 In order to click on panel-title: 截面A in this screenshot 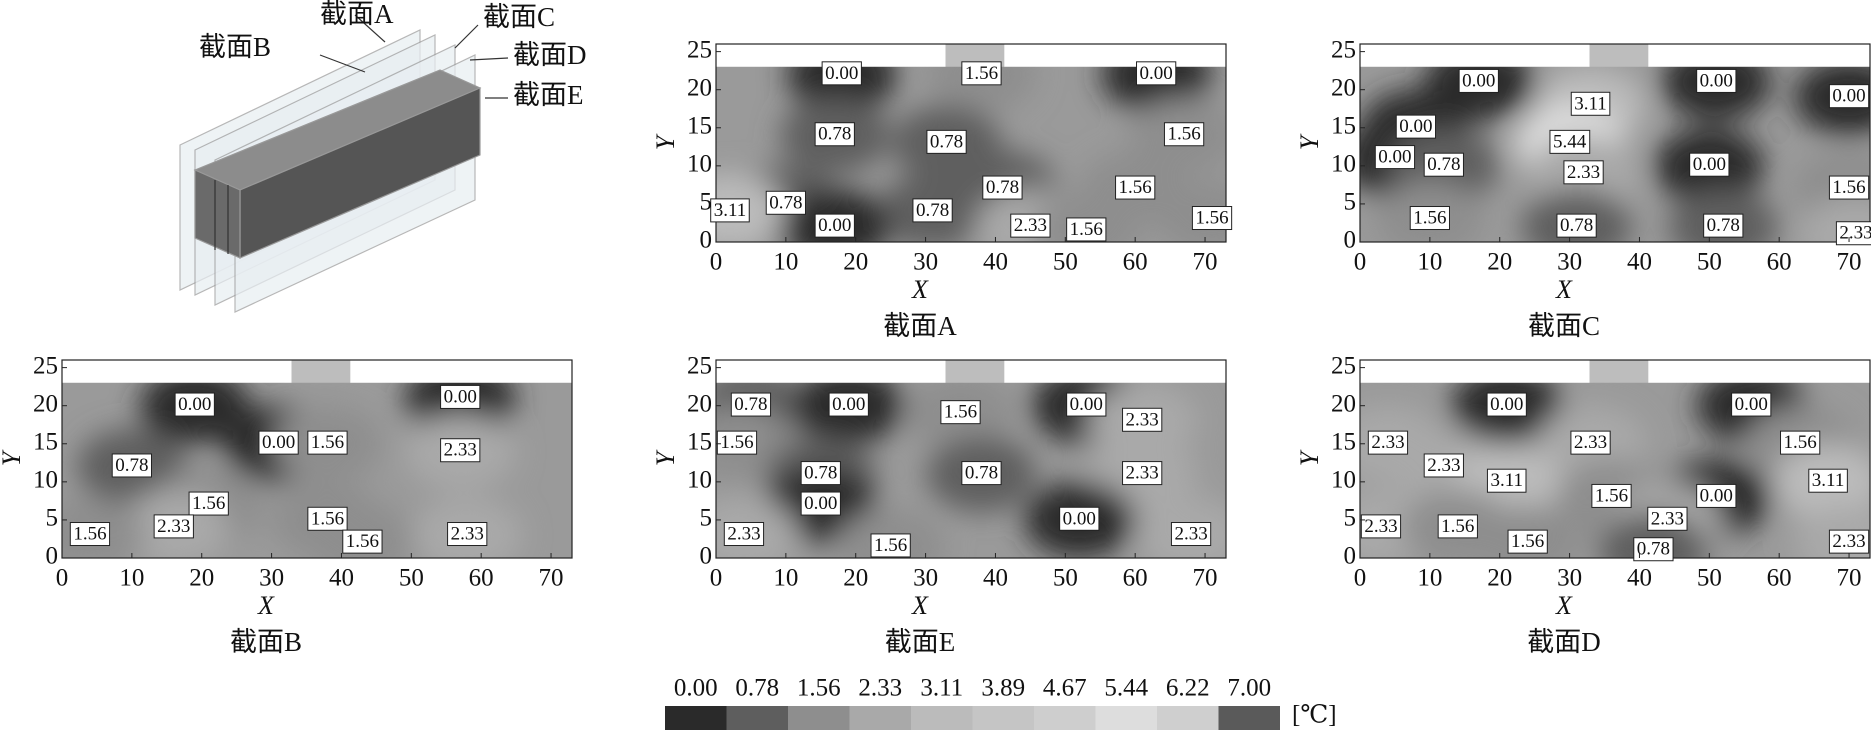, I will do `click(920, 326)`.